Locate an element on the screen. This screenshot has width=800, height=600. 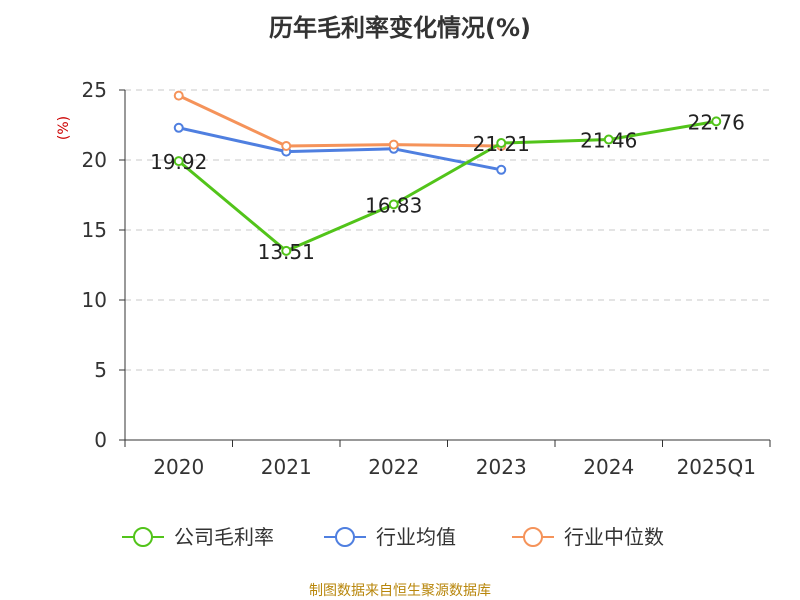
y-tick-label: 0 is located at coordinates (100, 440).